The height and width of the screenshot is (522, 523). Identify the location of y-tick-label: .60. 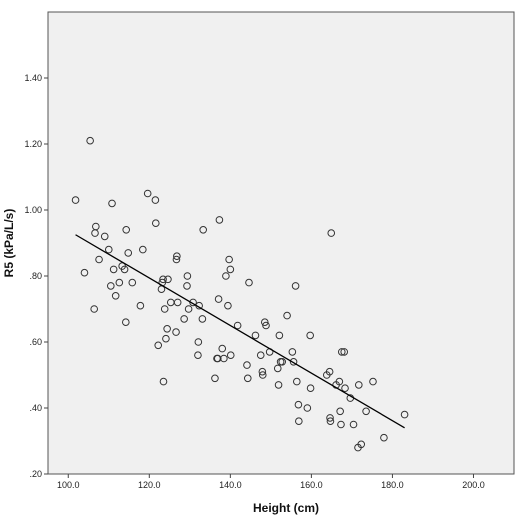
(35, 342).